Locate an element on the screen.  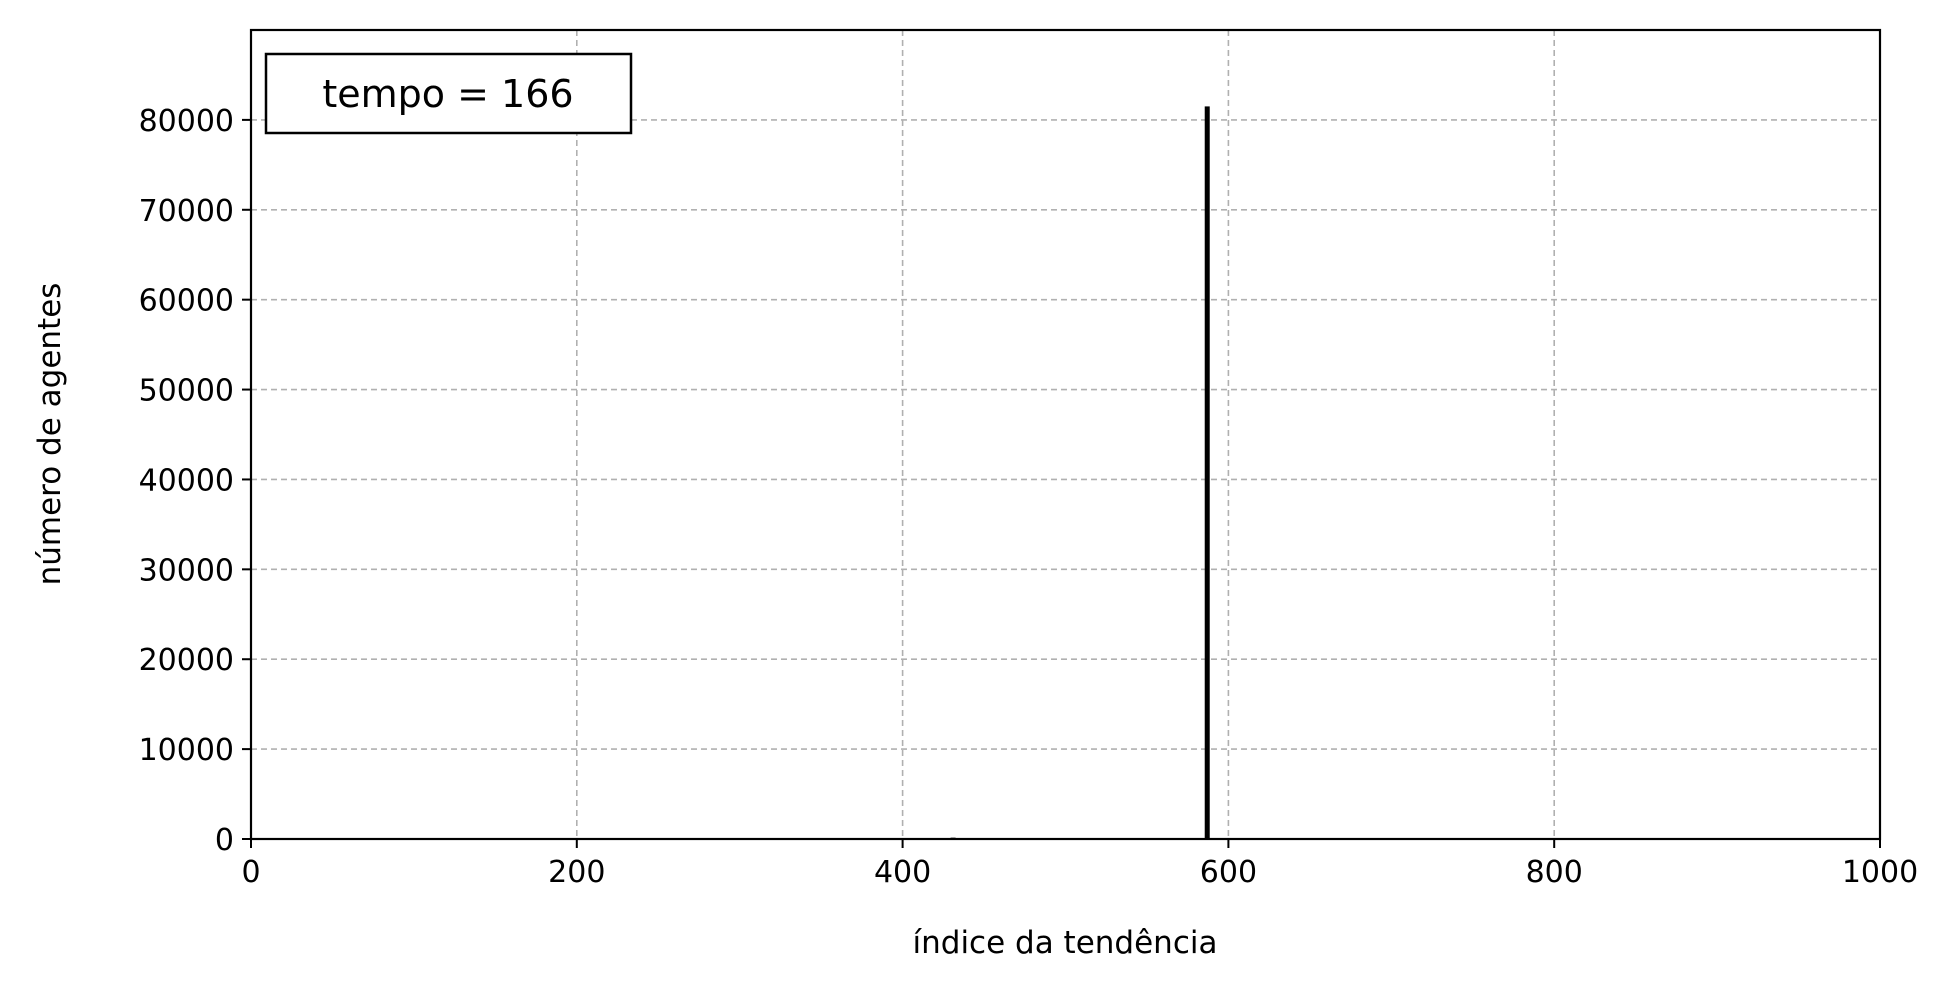
x-tick-label: 0 is located at coordinates (250, 872).